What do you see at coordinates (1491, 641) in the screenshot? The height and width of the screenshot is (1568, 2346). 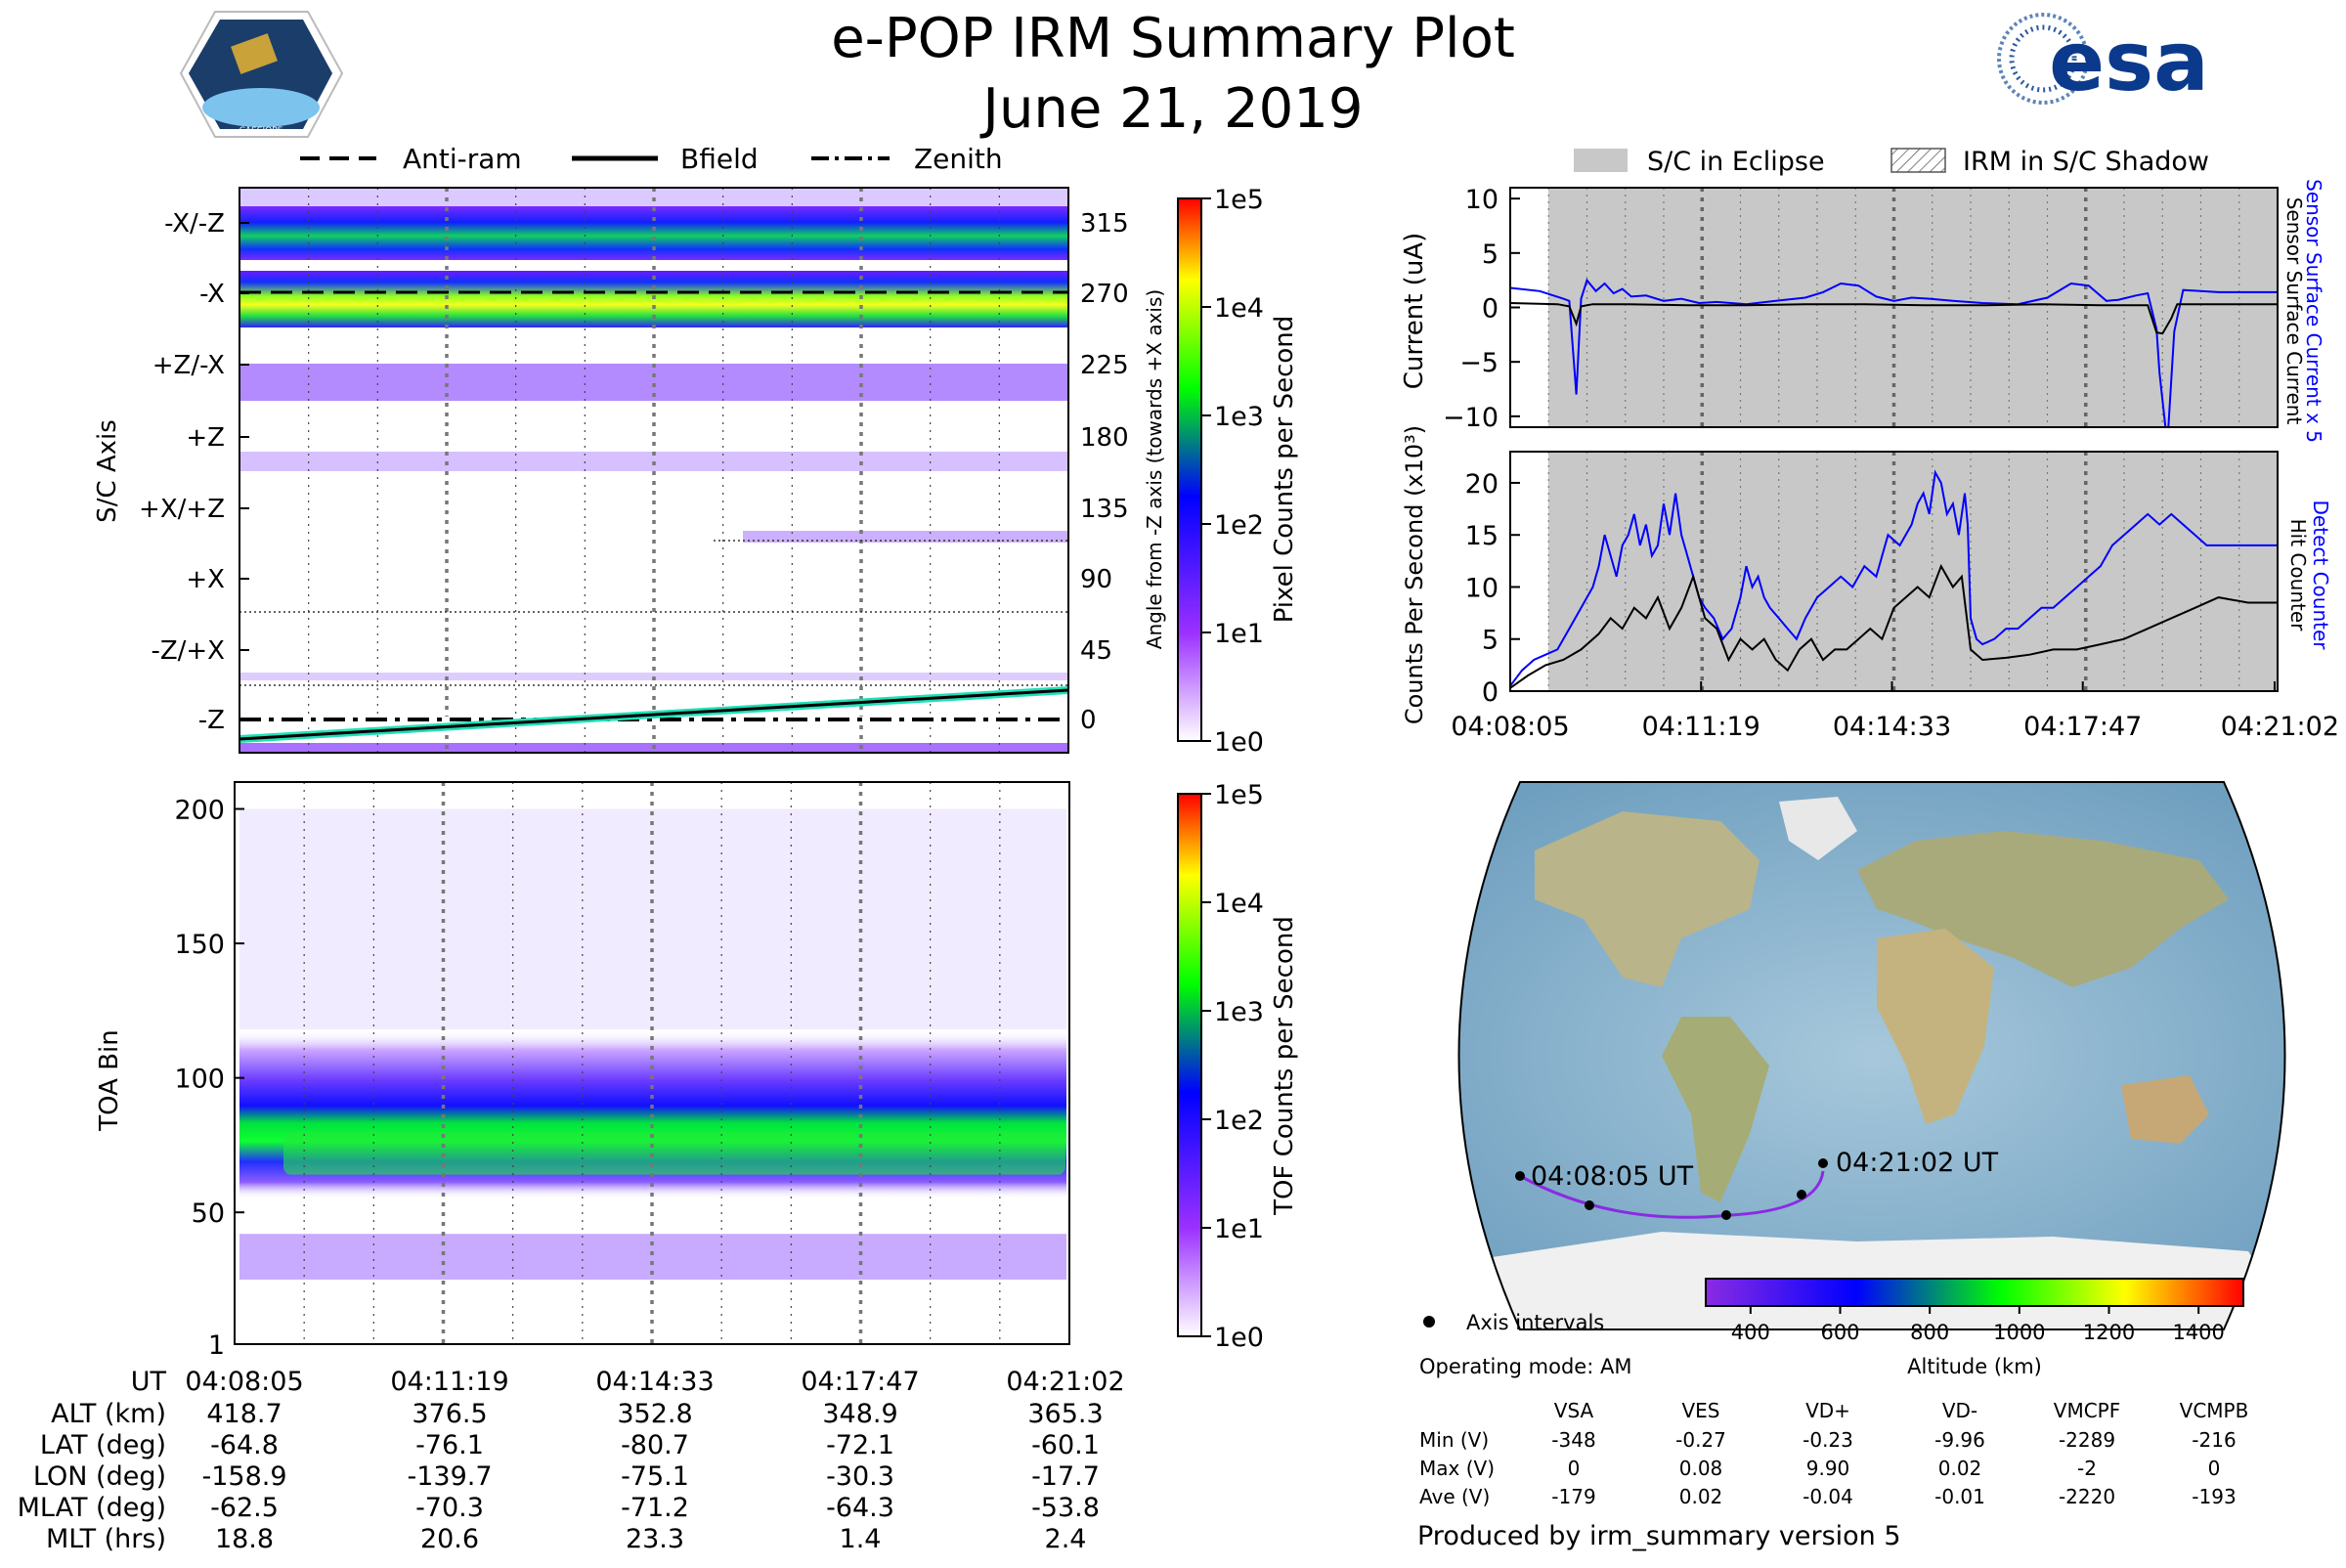 I see `panel-y-tick-label: 5` at bounding box center [1491, 641].